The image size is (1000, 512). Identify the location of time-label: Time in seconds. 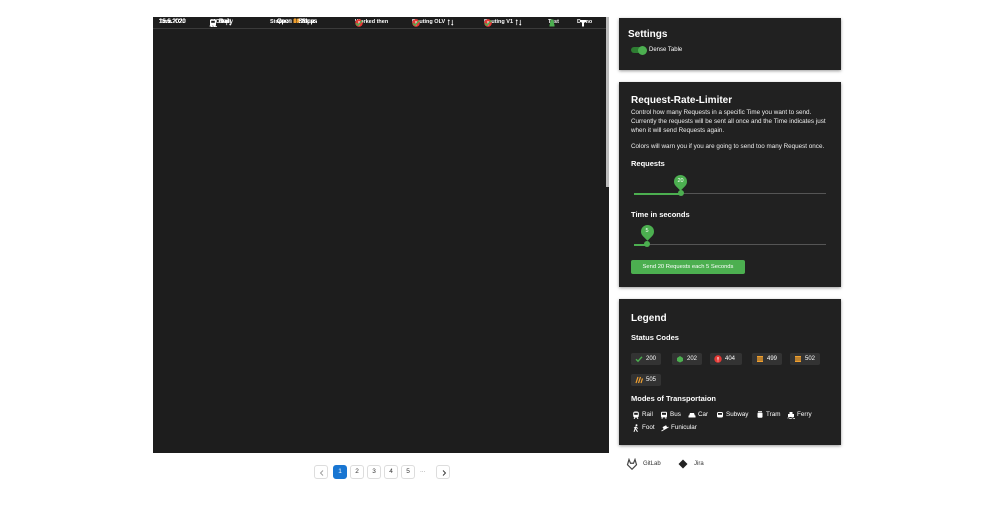
(660, 214).